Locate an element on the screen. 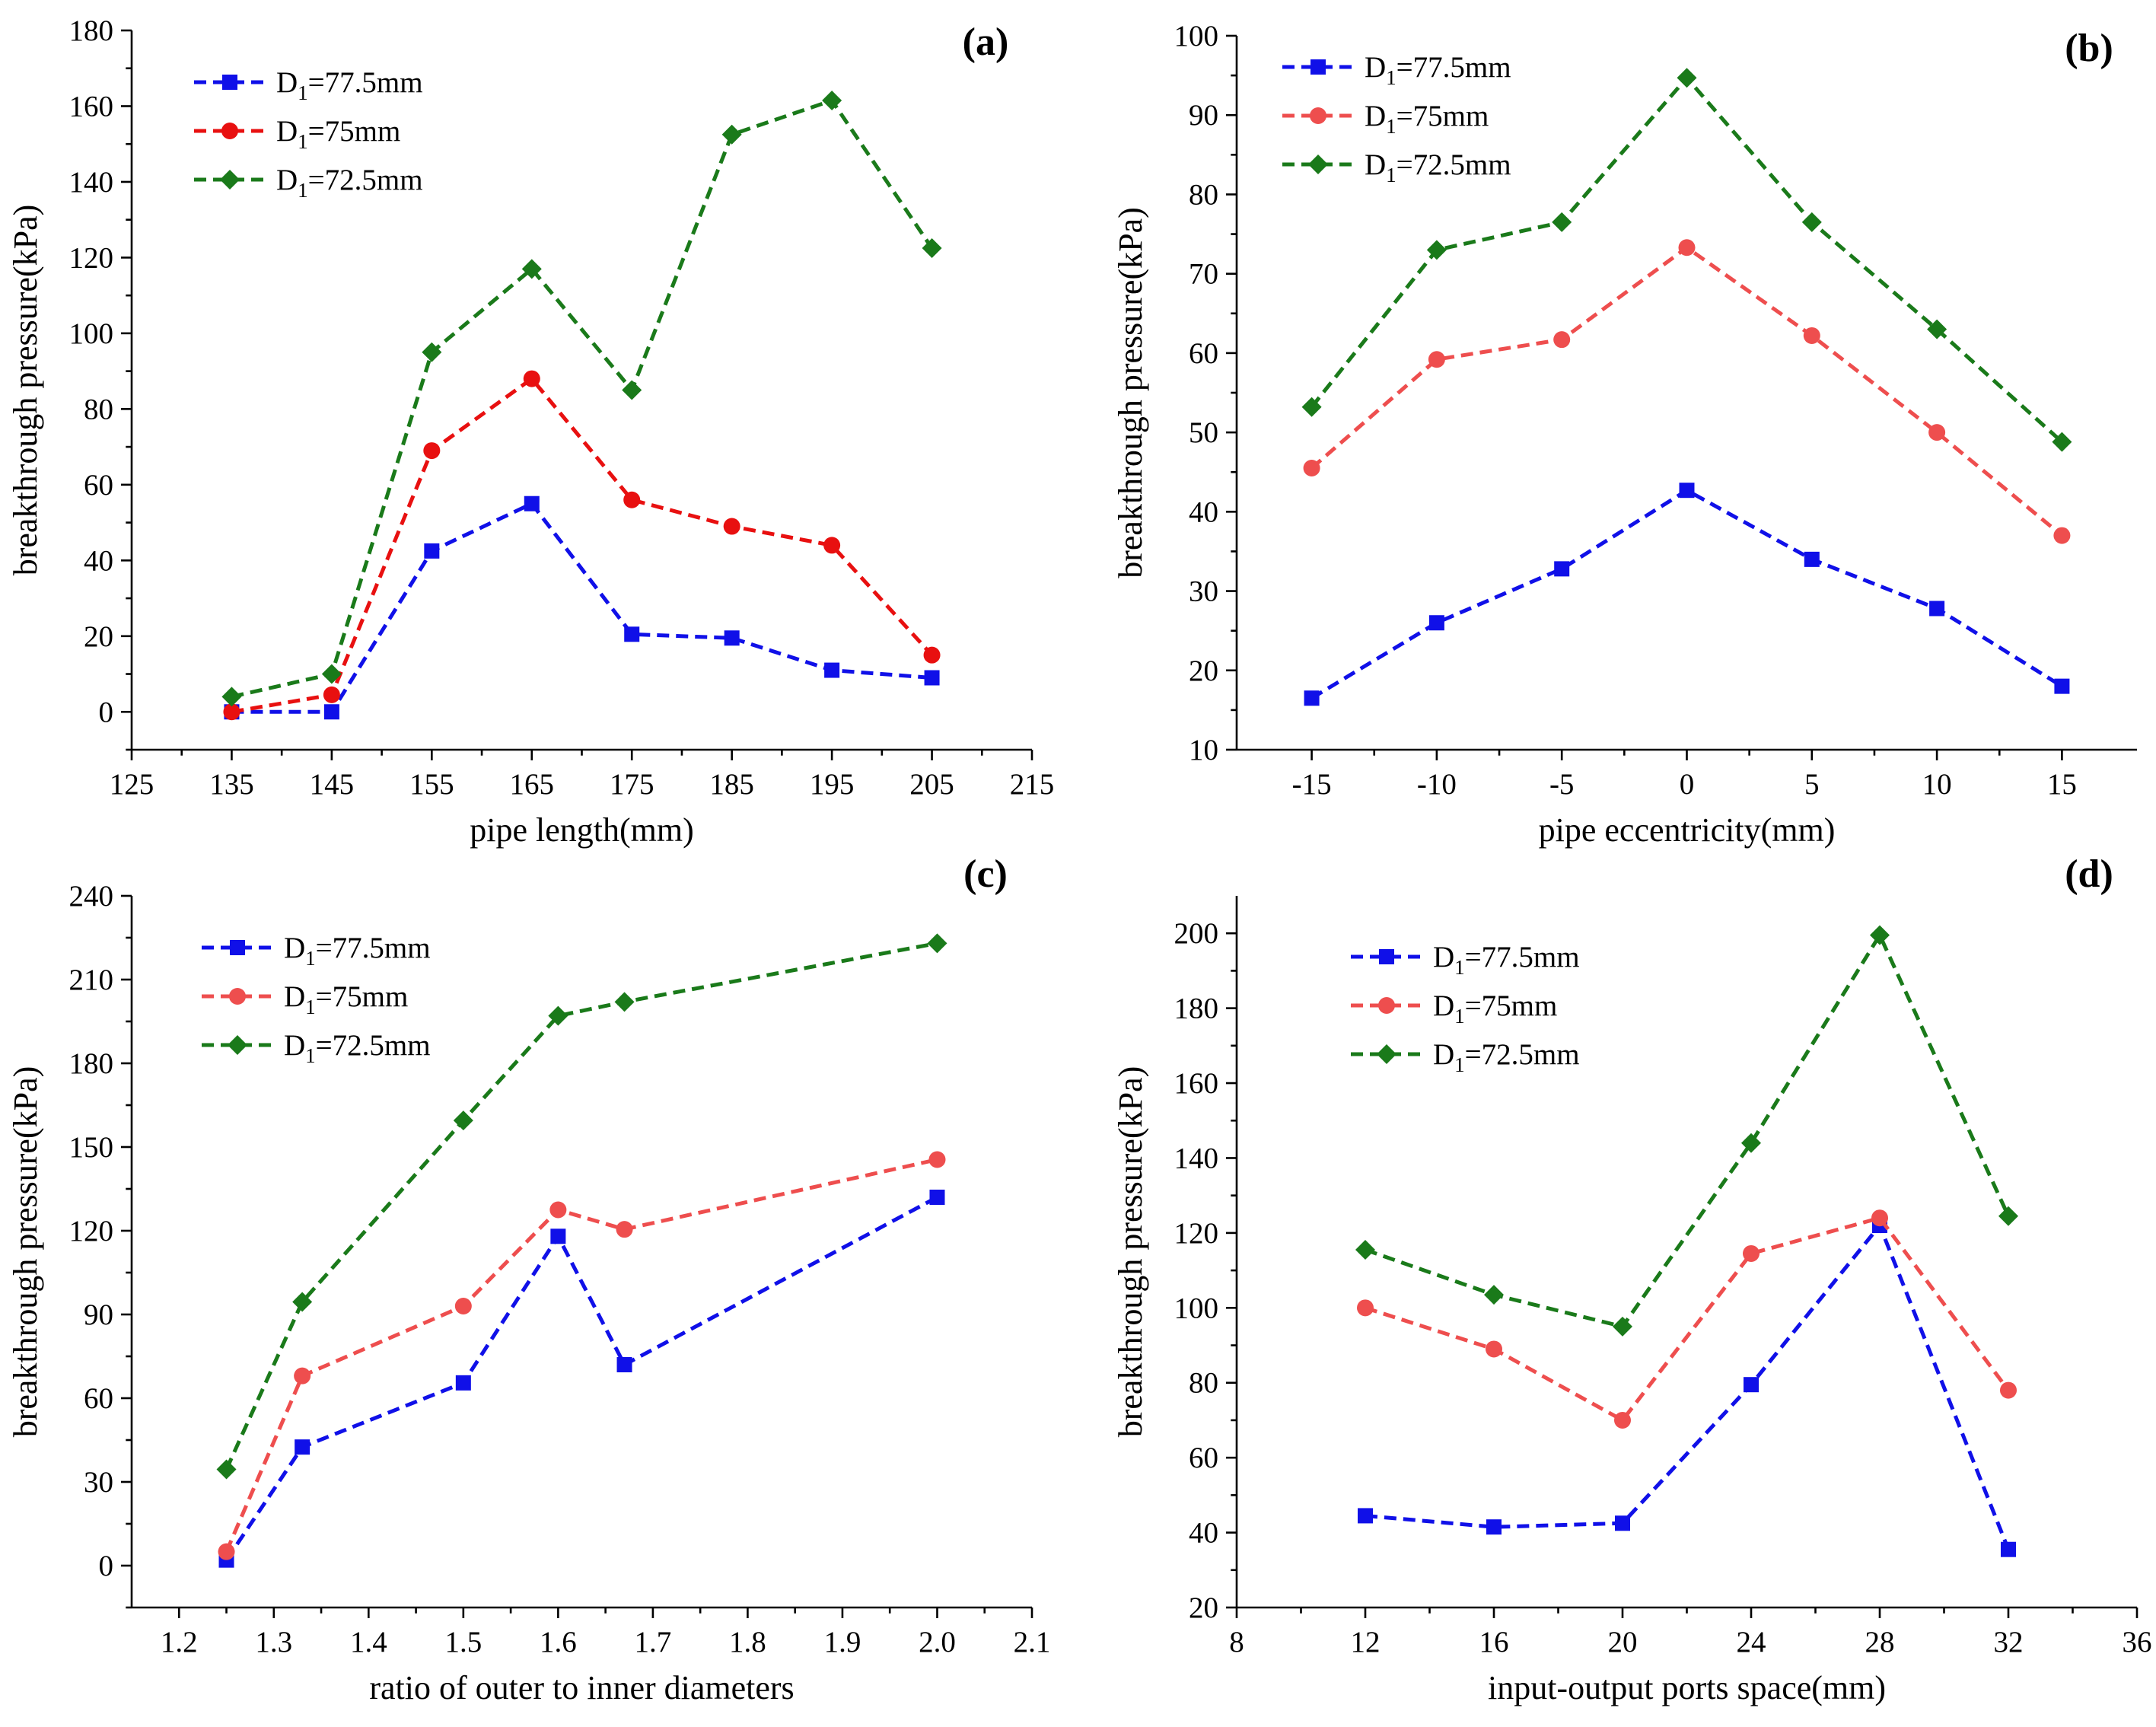  x-tick-label: 24 is located at coordinates (1752, 1642).